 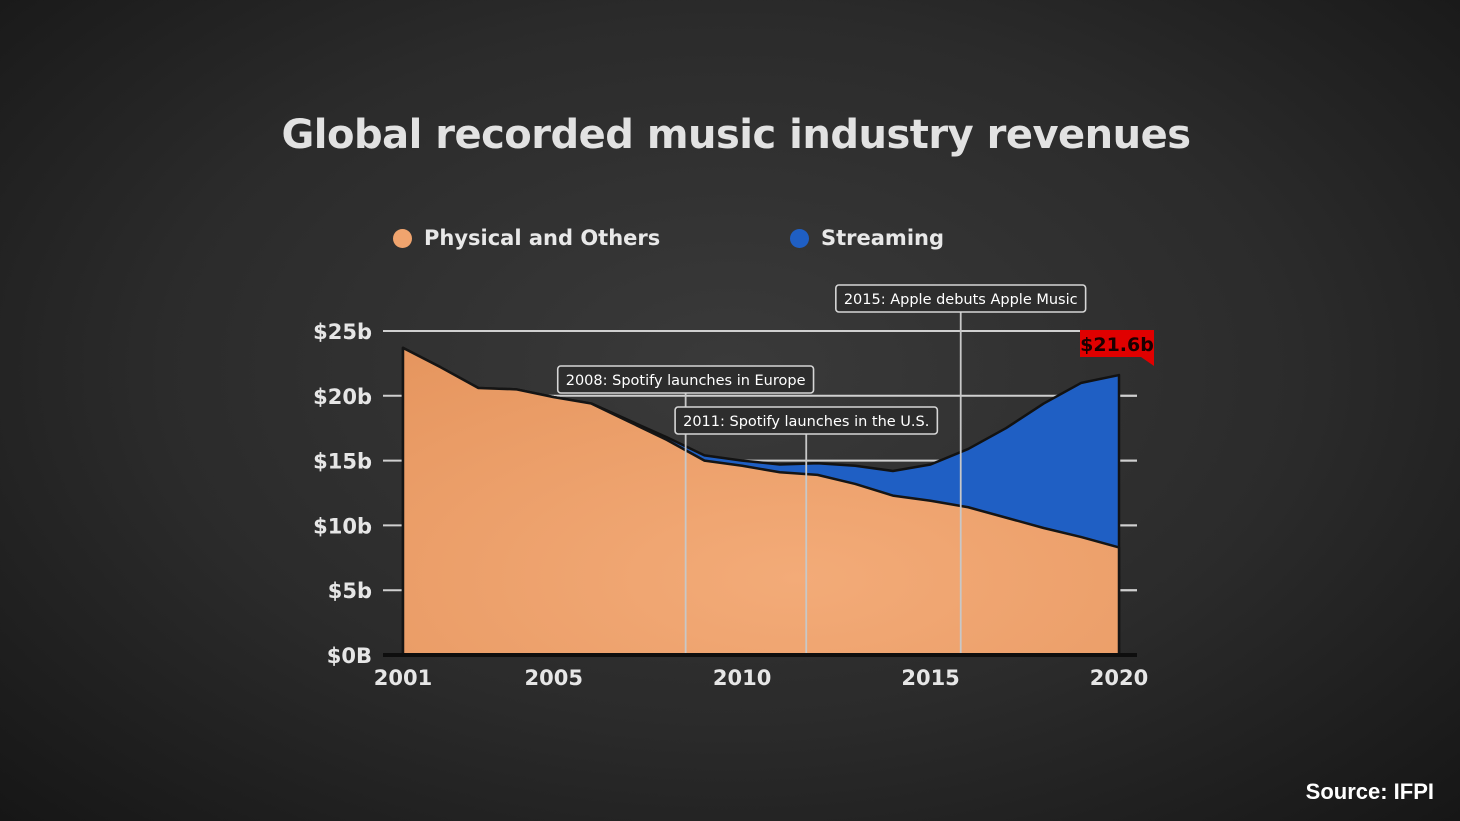 What do you see at coordinates (542, 238) in the screenshot?
I see `legend-label-physical: Physical and Others` at bounding box center [542, 238].